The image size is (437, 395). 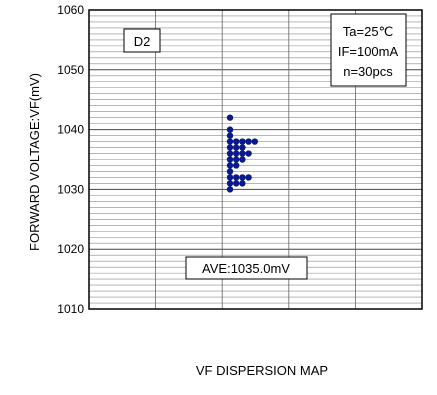 What do you see at coordinates (70, 70) in the screenshot?
I see `y-tick-label: 1050` at bounding box center [70, 70].